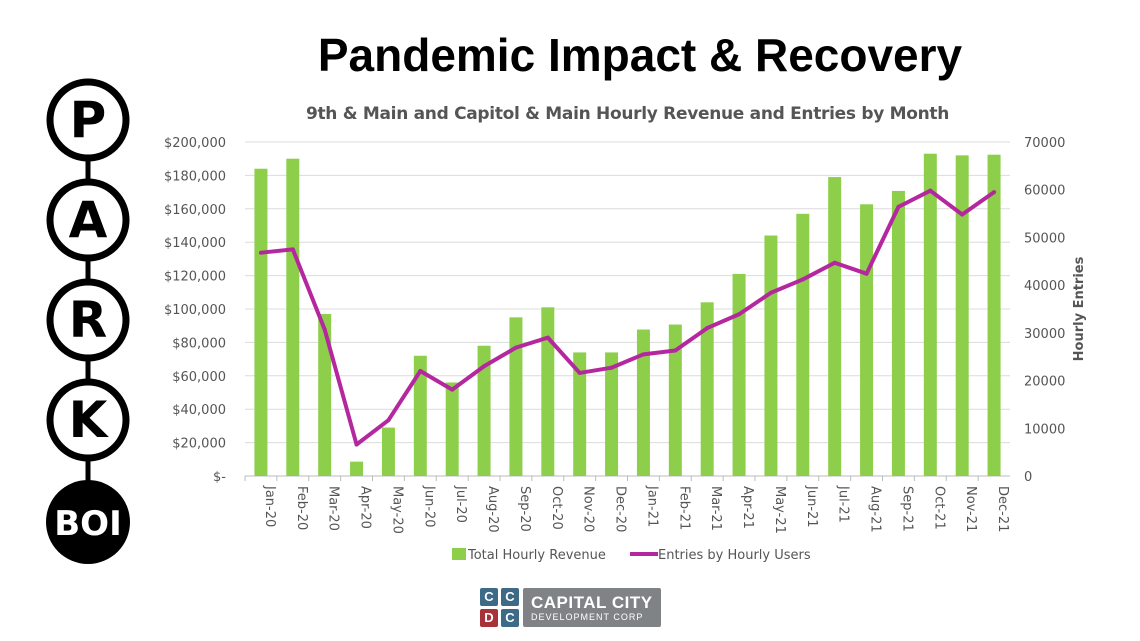  I want to click on left-tick-label: $60,000, so click(199, 377).